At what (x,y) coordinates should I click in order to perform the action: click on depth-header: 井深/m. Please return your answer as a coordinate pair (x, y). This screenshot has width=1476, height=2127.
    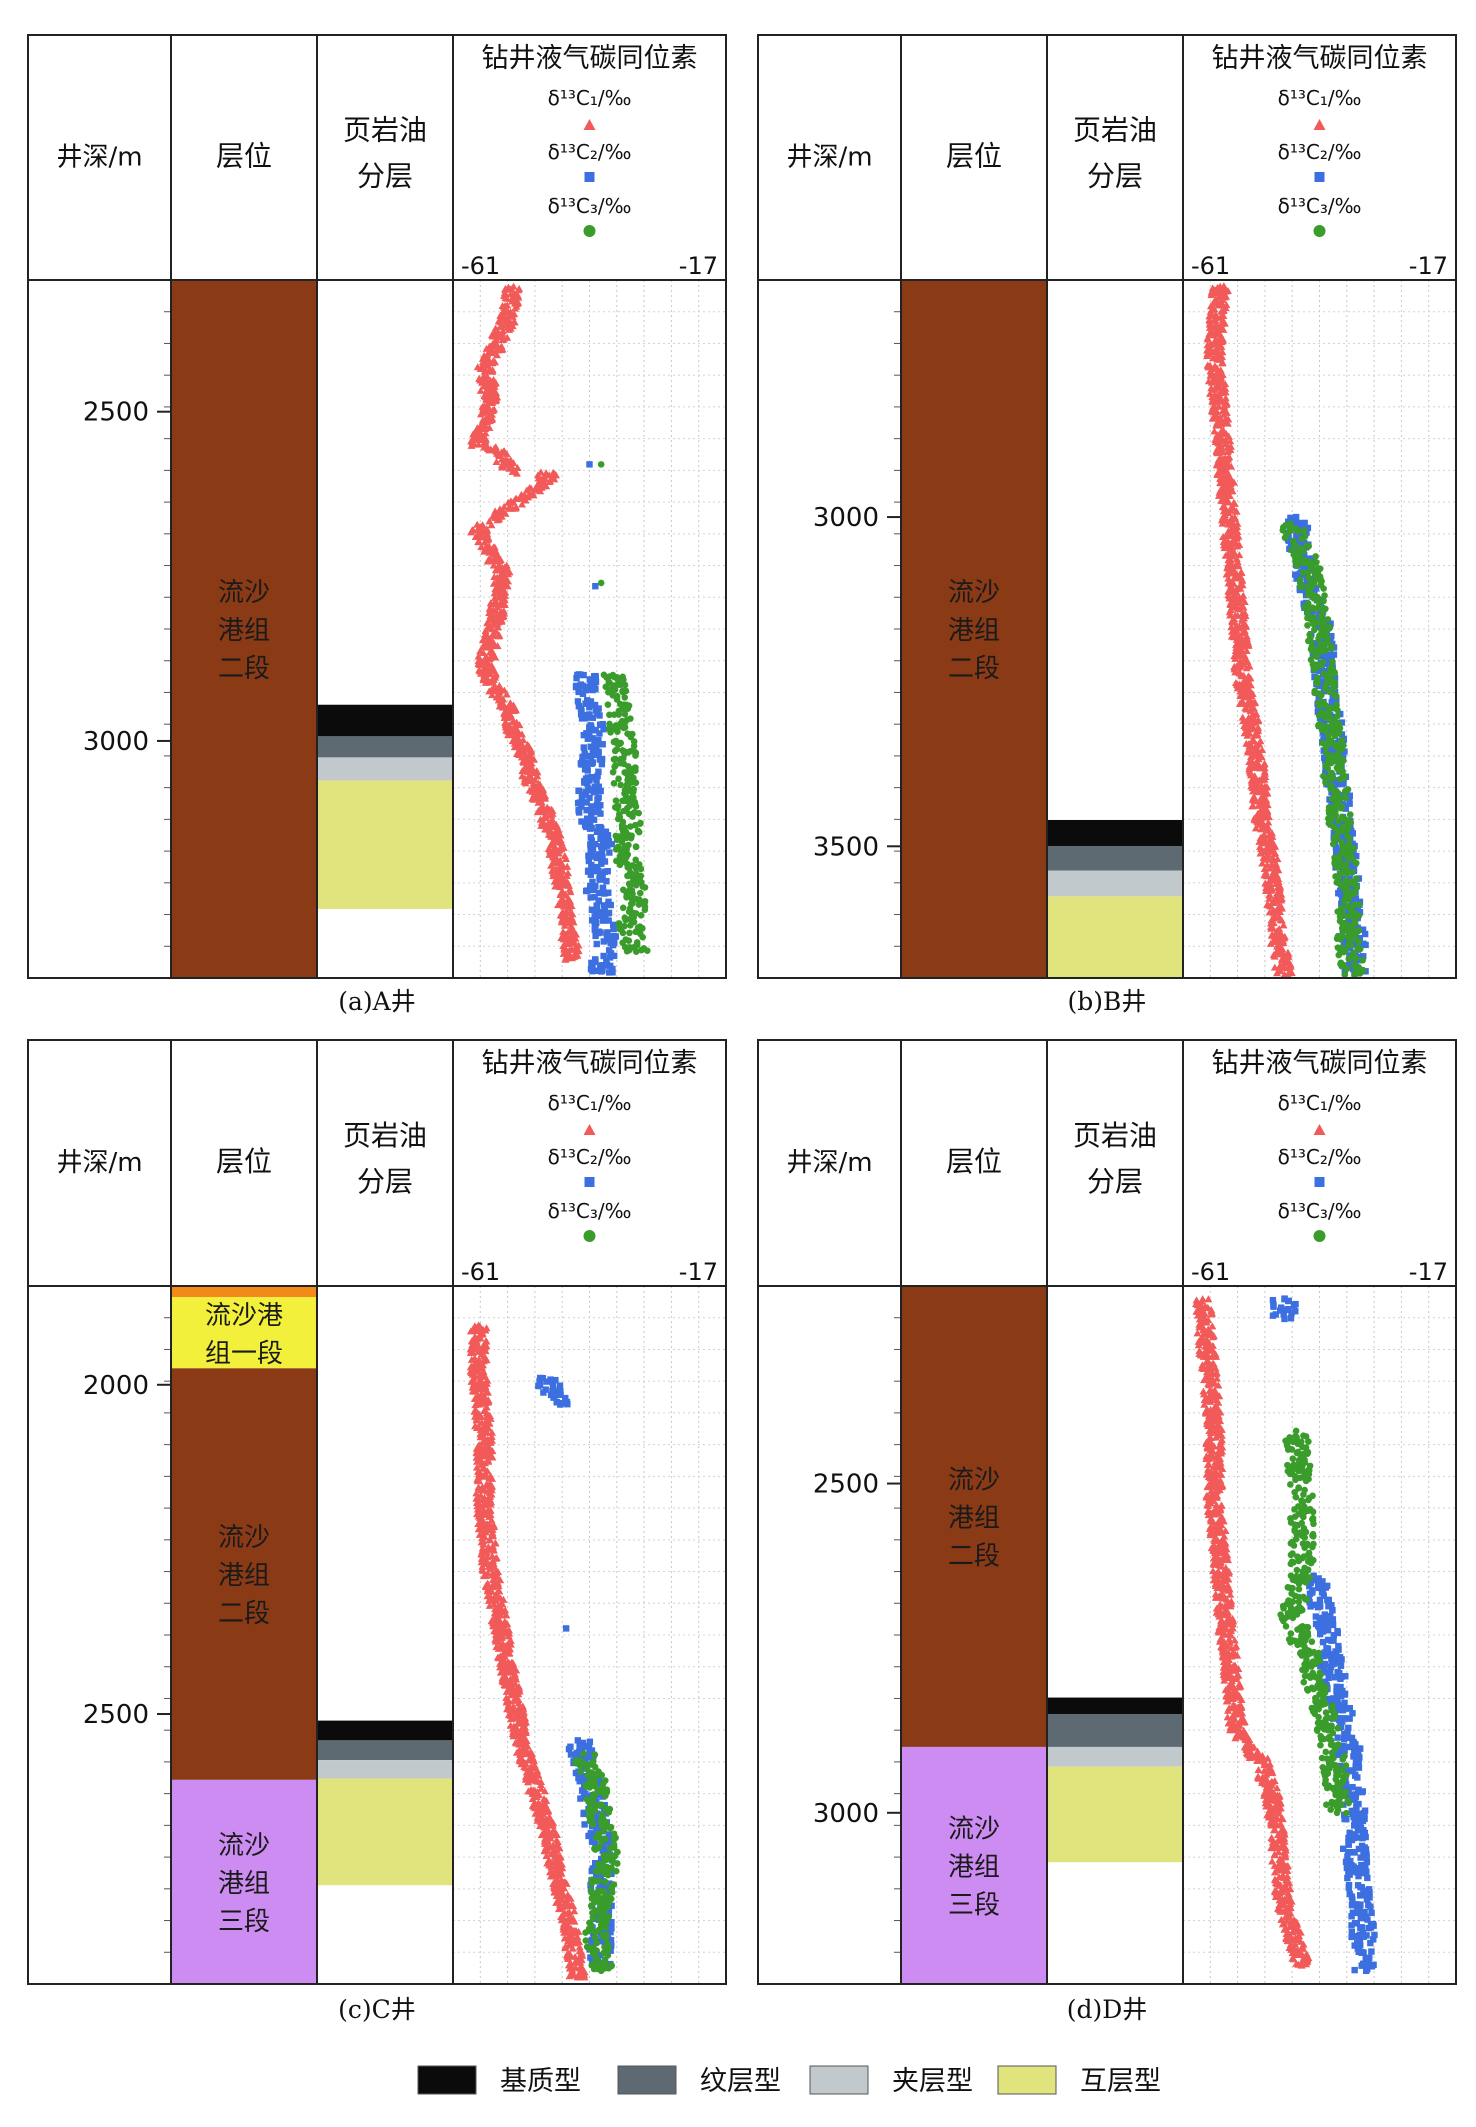
    Looking at the image, I should click on (99, 158).